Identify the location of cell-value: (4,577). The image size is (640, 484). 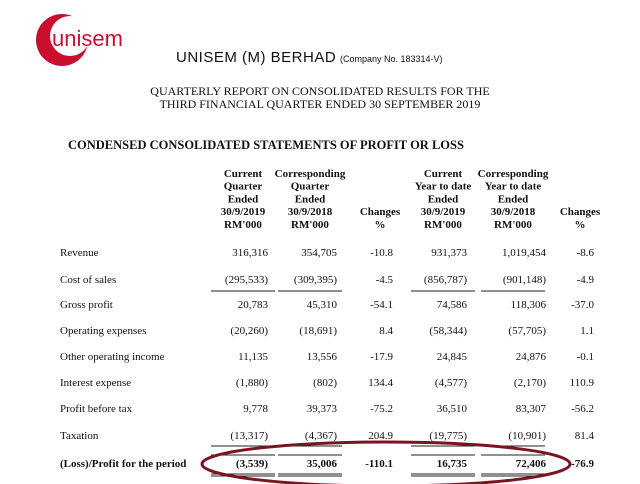
(451, 383).